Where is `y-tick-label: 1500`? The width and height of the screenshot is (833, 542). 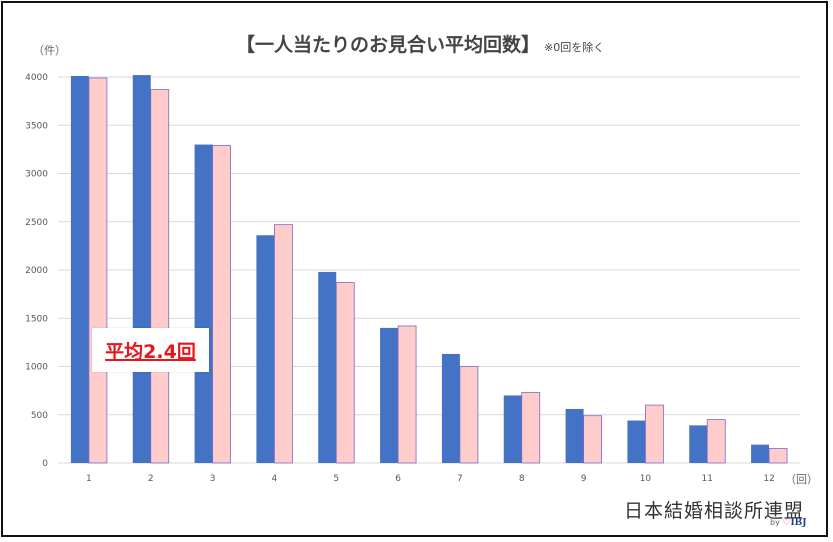 y-tick-label: 1500 is located at coordinates (36, 319).